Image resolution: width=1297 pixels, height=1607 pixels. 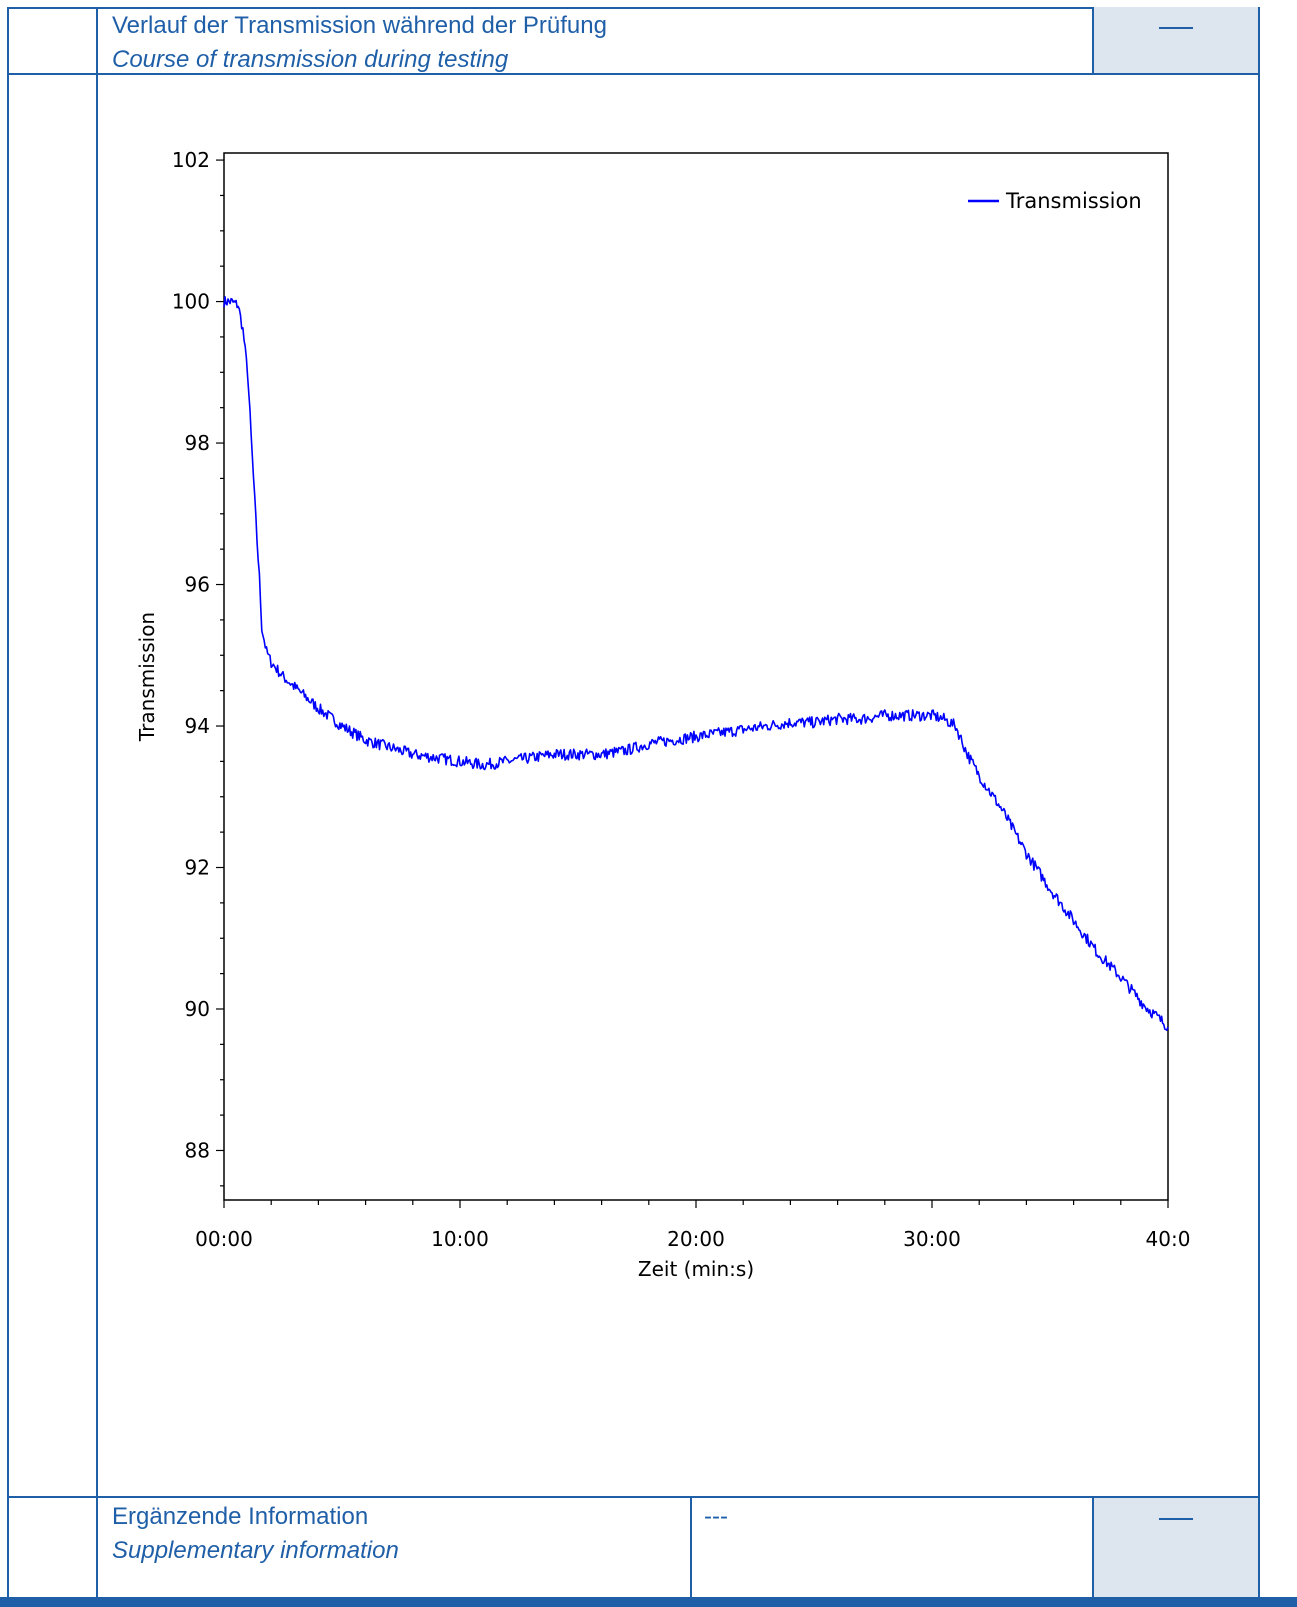 I want to click on y-tick-label: 88, so click(x=197, y=1150).